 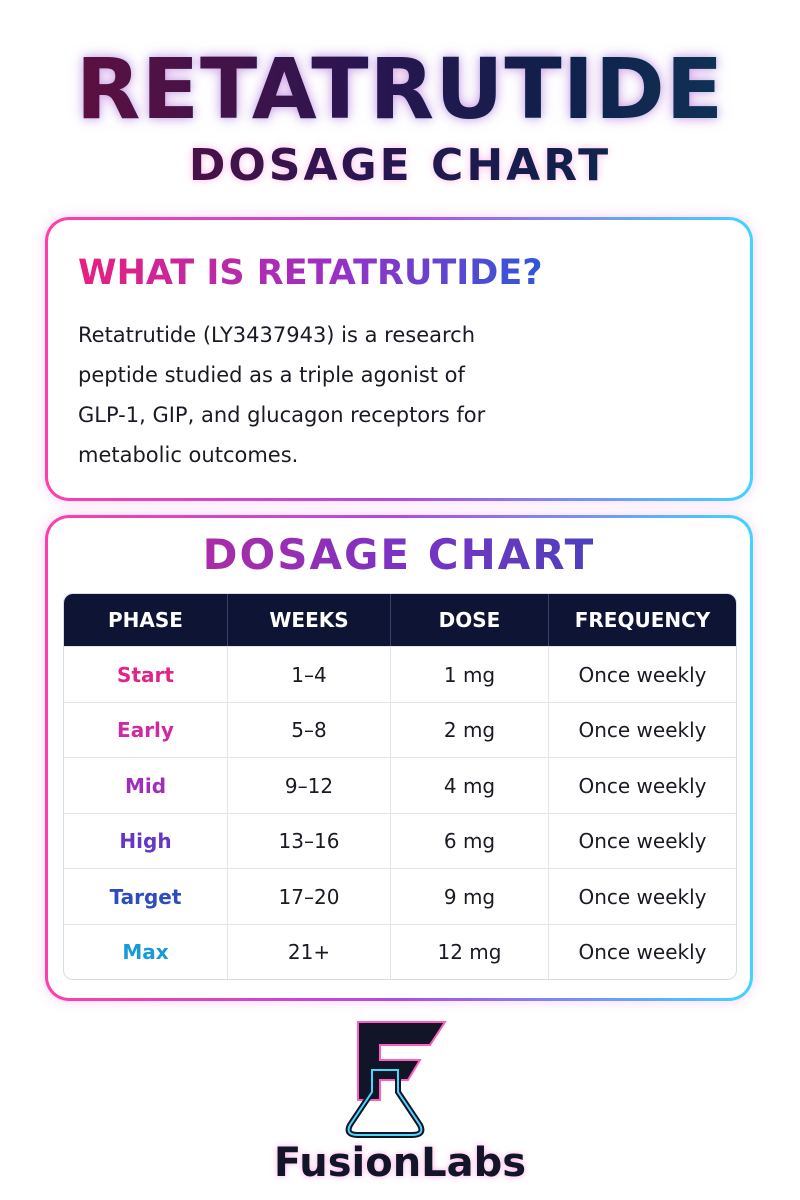 I want to click on table-cell: 17–20, so click(x=309, y=897).